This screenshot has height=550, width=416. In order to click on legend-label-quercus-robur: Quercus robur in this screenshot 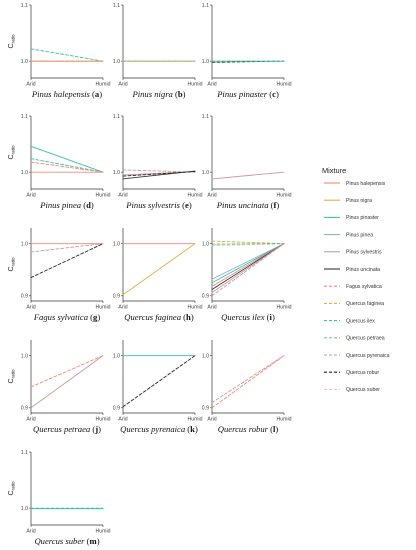, I will do `click(362, 373)`.